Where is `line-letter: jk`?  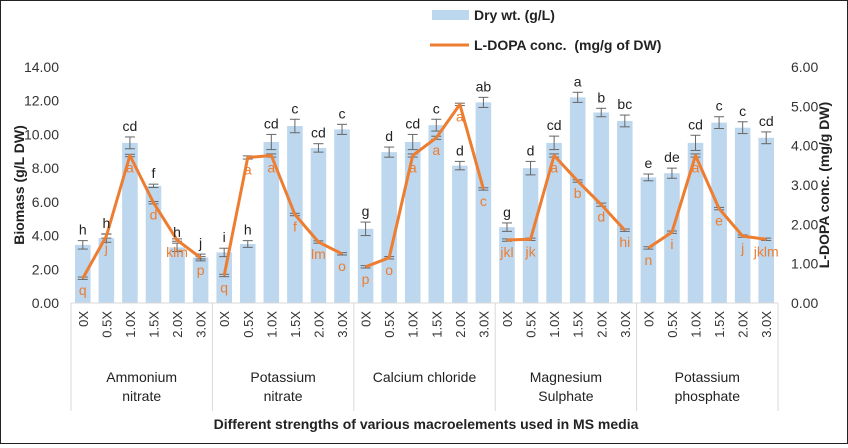
line-letter: jk is located at coordinates (530, 251).